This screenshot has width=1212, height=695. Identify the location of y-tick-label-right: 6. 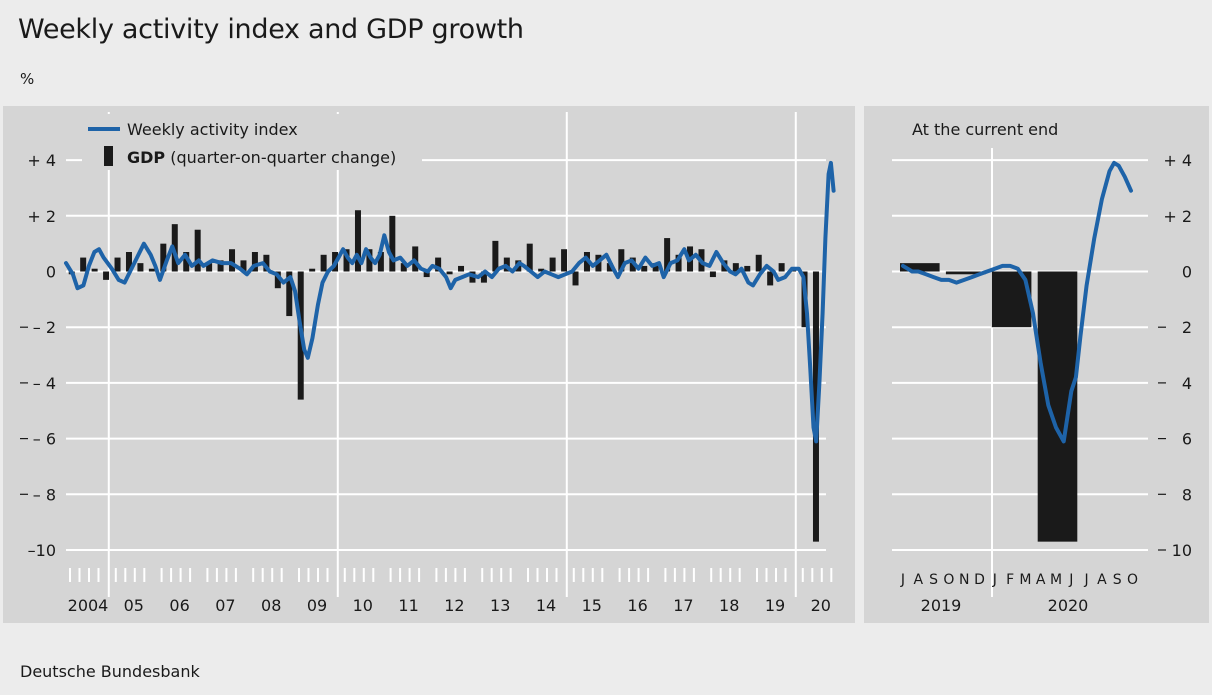
(1187, 439).